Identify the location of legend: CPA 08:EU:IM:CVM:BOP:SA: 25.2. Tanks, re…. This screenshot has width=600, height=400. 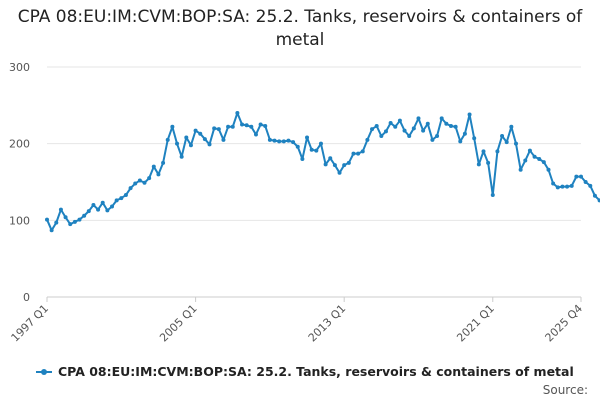
(305, 371).